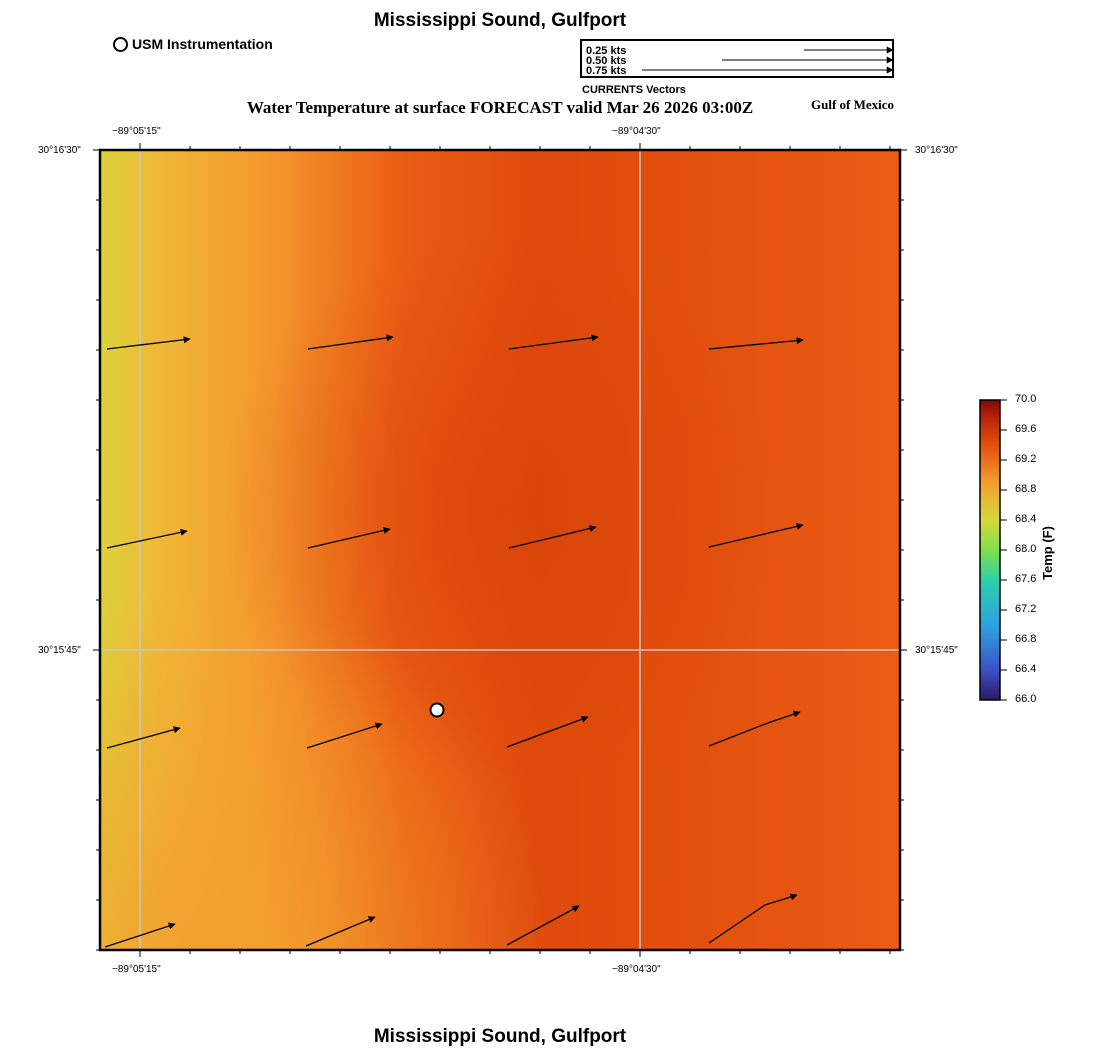  I want to click on colorbar-tick-label: 68.0, so click(1026, 549).